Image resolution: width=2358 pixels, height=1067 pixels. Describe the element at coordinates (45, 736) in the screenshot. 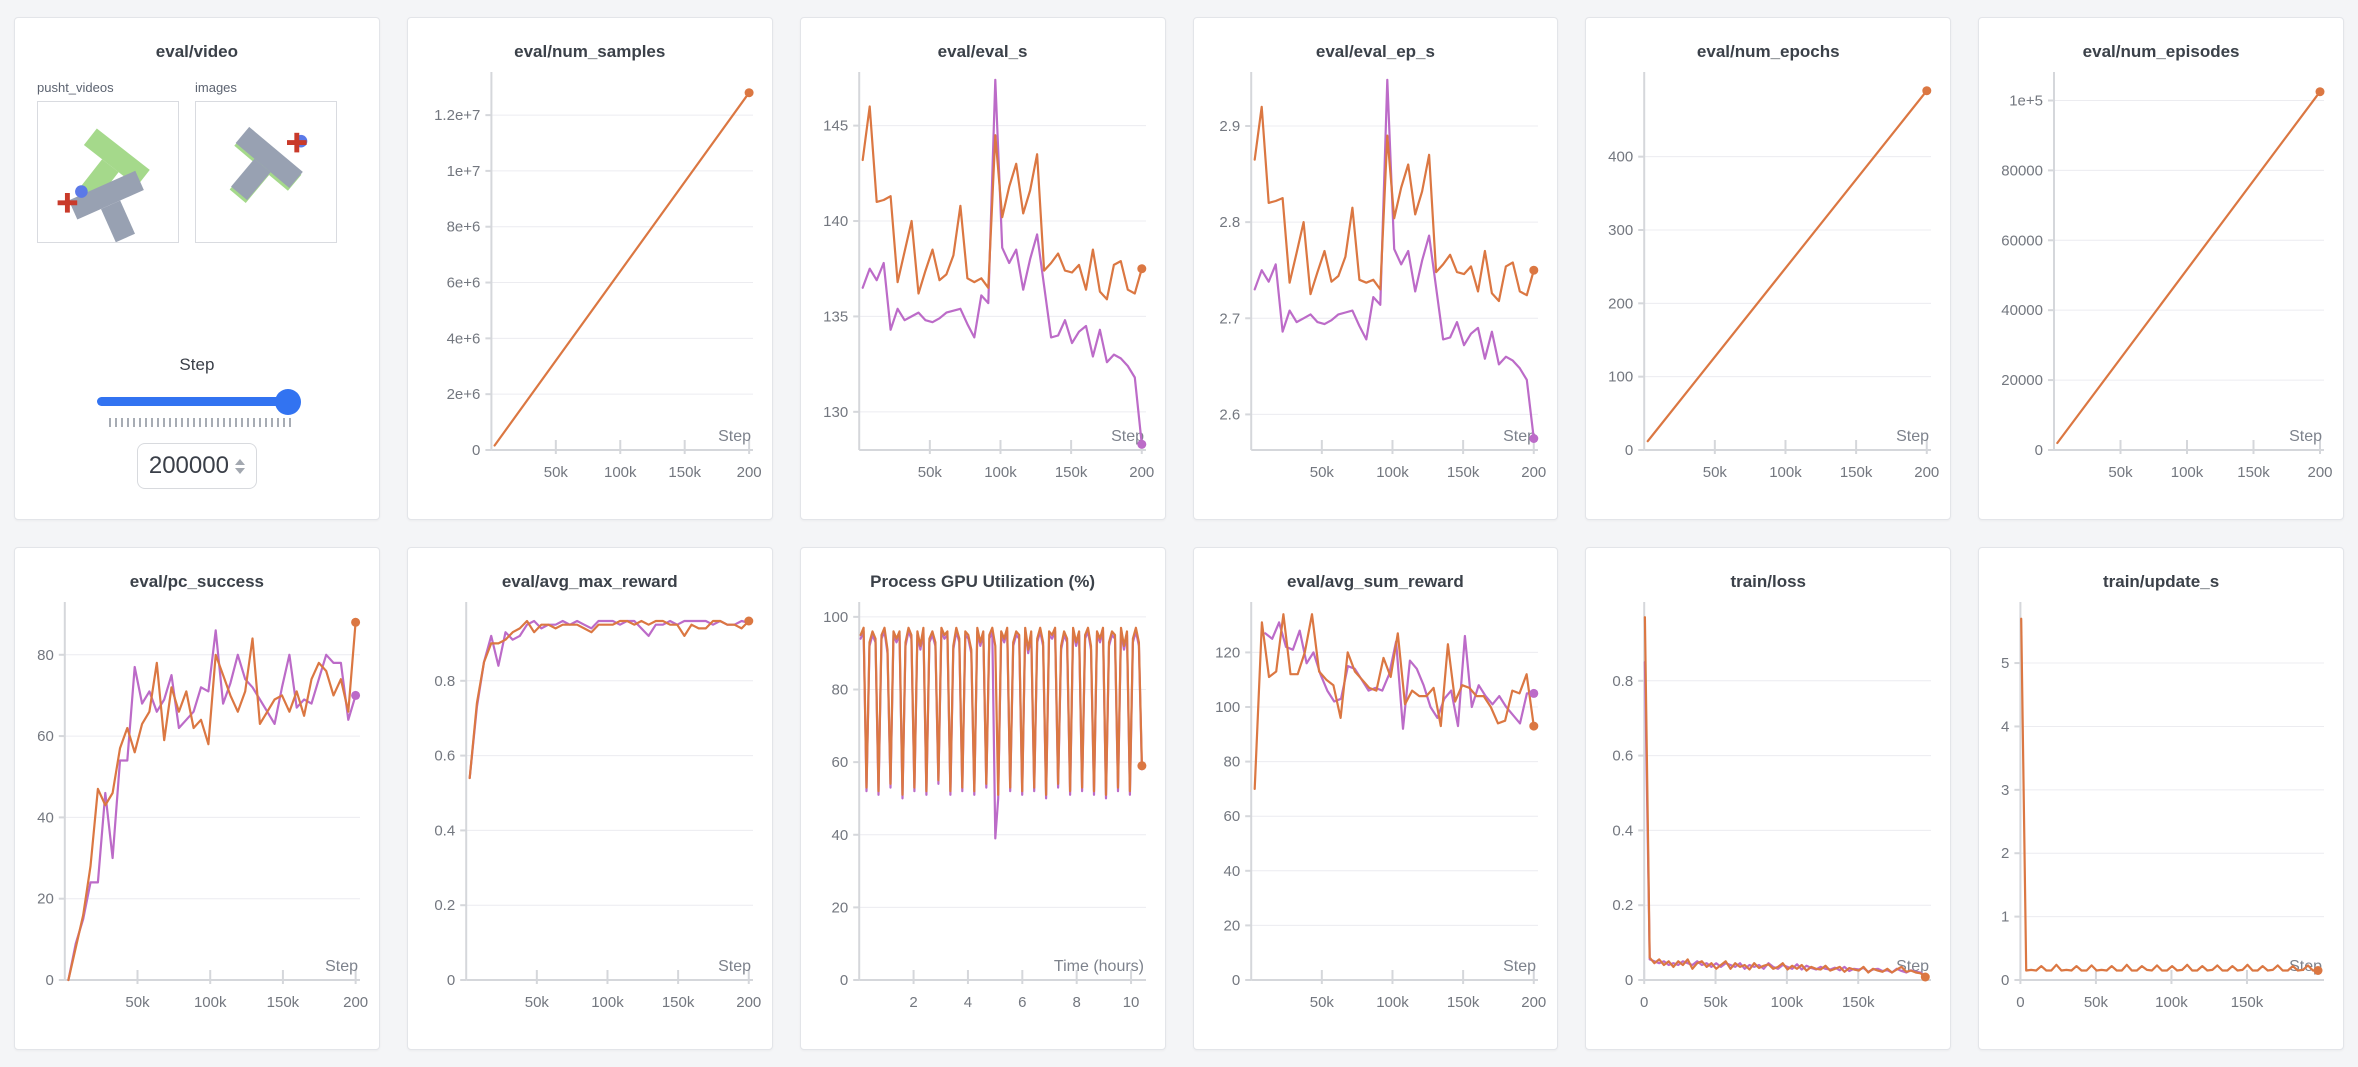

I see `y-tick-label: 60` at that location.